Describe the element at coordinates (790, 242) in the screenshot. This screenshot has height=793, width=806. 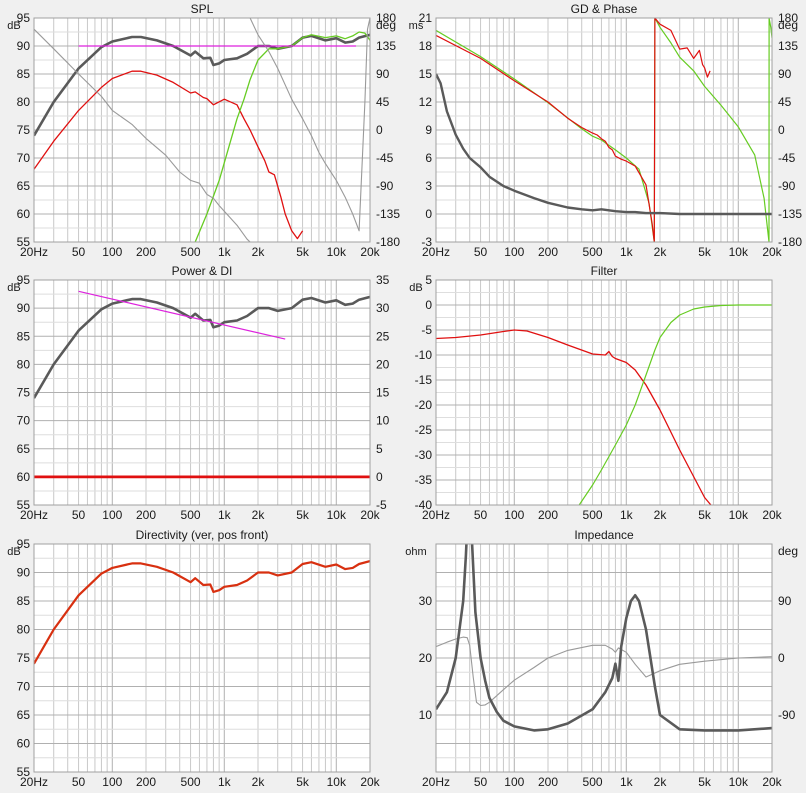
I see `y2-tick-label: -180` at that location.